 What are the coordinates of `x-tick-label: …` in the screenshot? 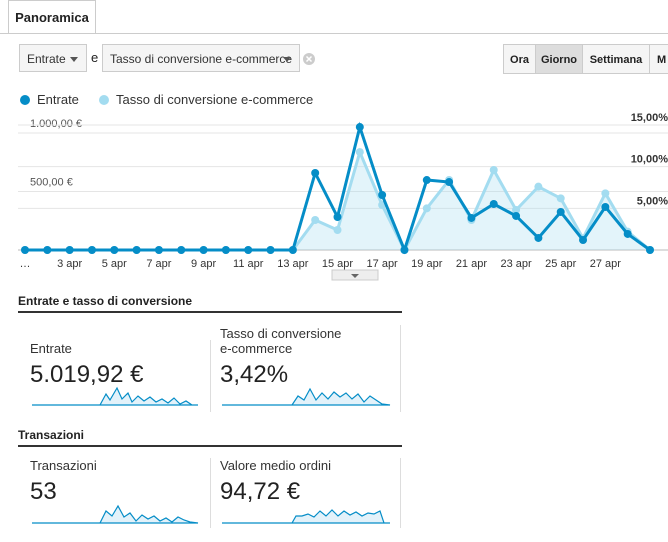 It's located at (25, 264).